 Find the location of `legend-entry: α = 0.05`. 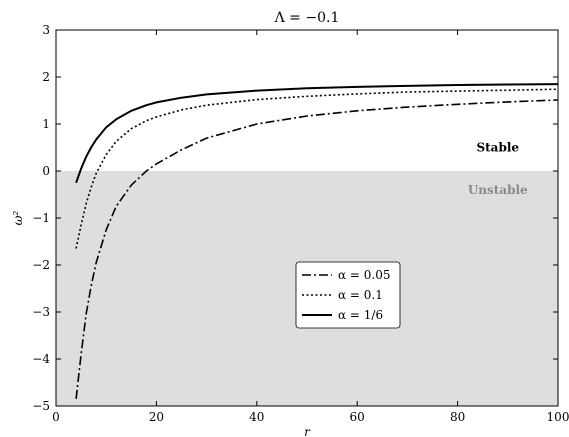

legend-entry: α = 0.05 is located at coordinates (364, 275).